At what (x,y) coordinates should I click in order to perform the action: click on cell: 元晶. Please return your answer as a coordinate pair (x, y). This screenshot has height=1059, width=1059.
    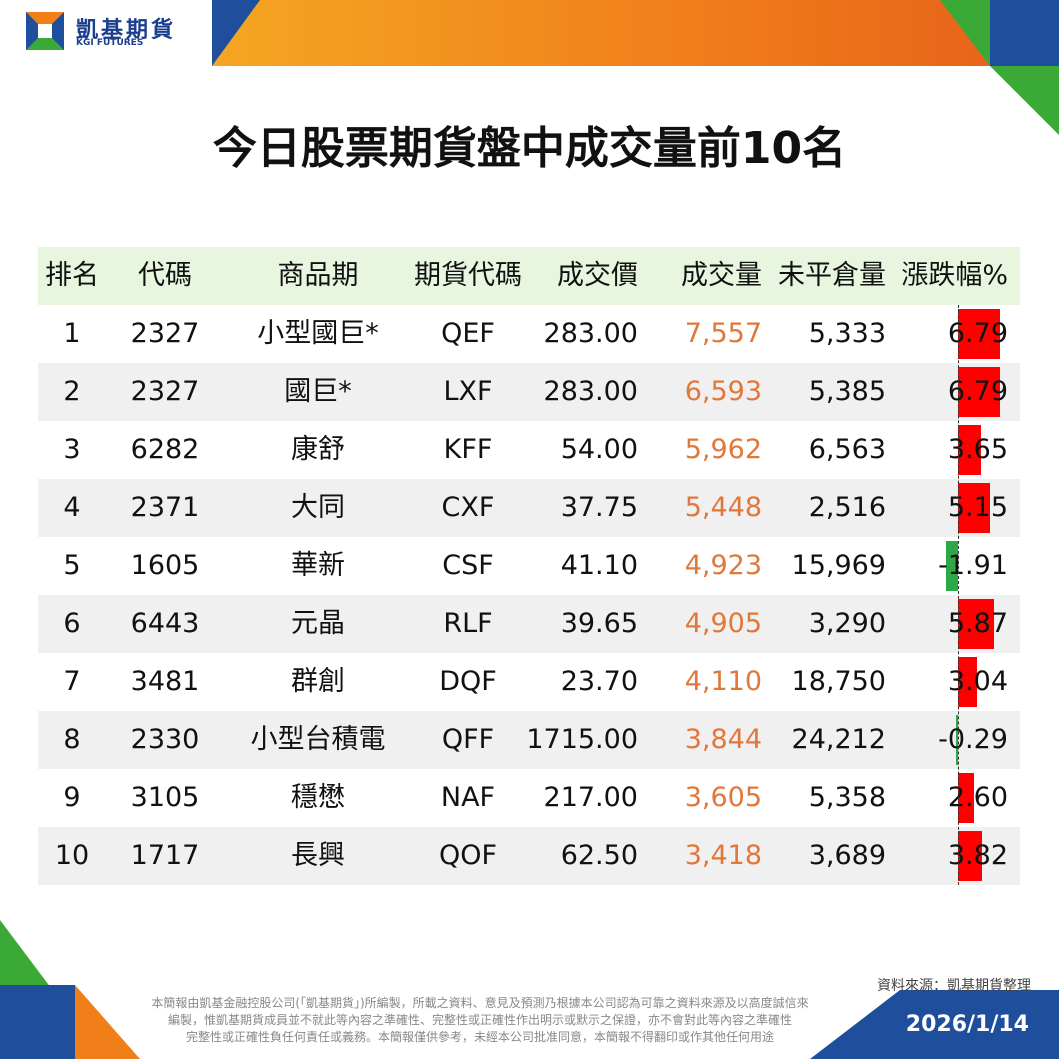
    Looking at the image, I should click on (318, 623).